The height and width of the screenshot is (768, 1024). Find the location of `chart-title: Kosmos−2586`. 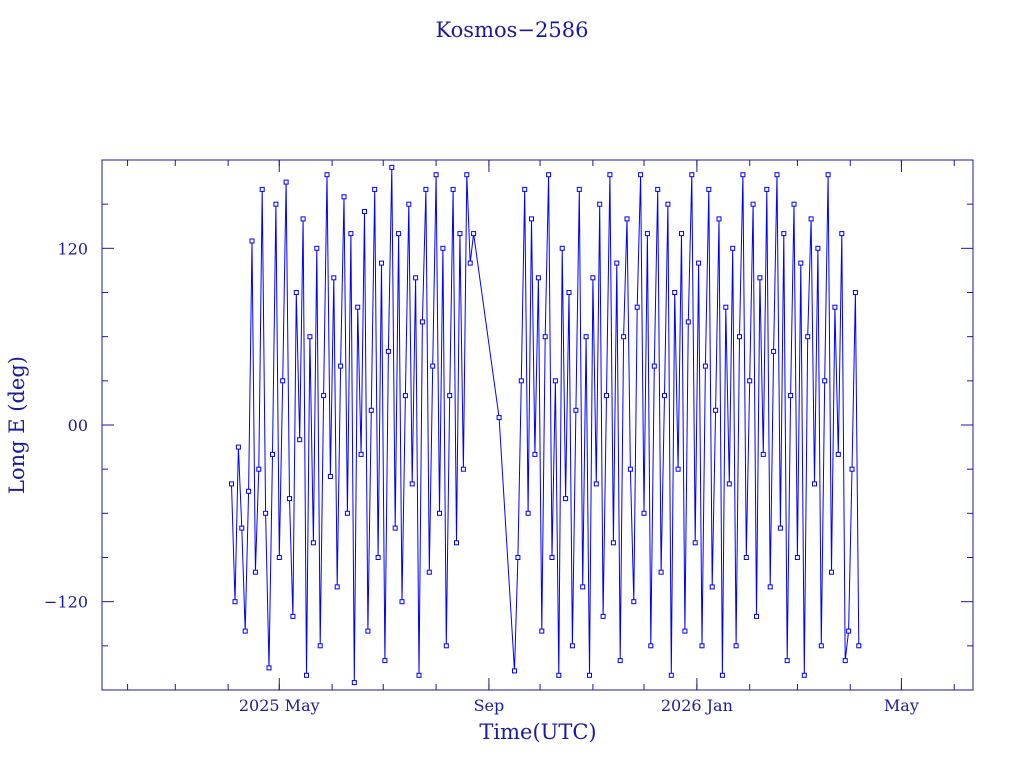

chart-title: Kosmos−2586 is located at coordinates (512, 30).